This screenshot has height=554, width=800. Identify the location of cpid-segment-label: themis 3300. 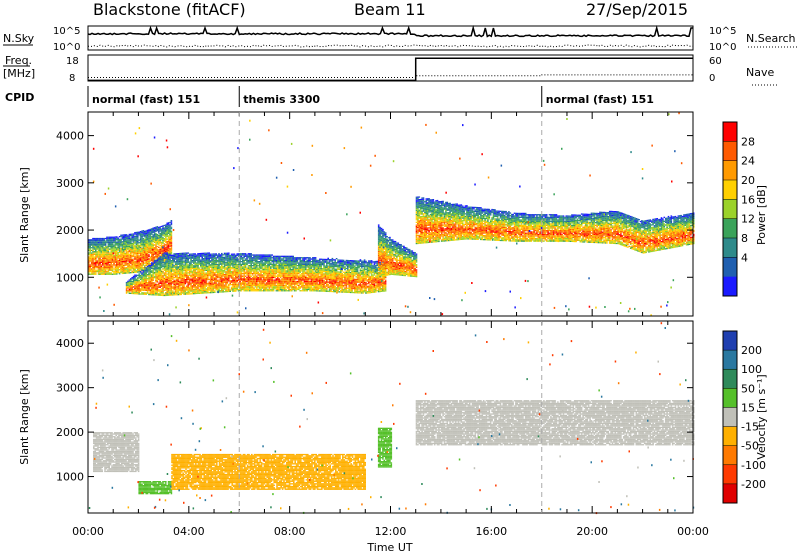
(281, 99).